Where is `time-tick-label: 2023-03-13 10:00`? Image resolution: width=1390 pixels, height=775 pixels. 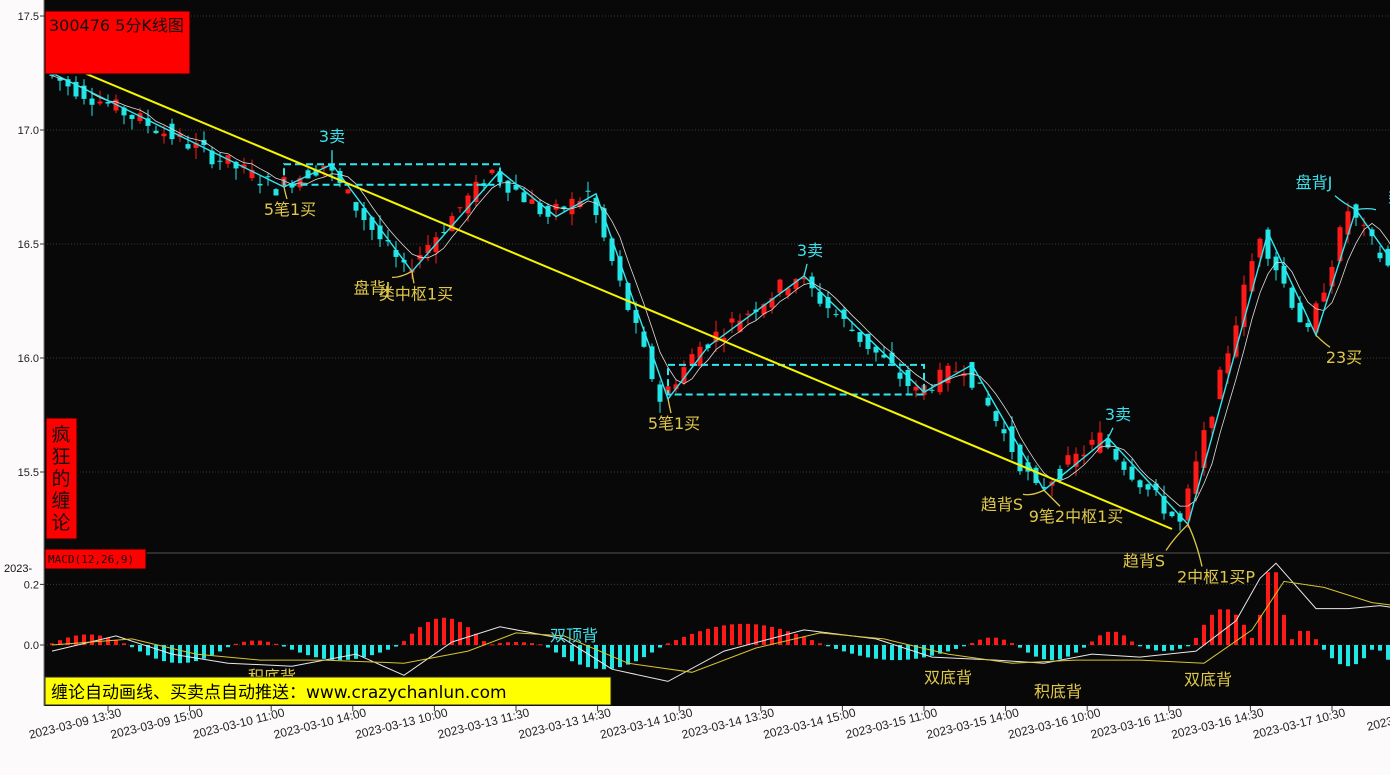 time-tick-label: 2023-03-13 10:00 is located at coordinates (402, 723).